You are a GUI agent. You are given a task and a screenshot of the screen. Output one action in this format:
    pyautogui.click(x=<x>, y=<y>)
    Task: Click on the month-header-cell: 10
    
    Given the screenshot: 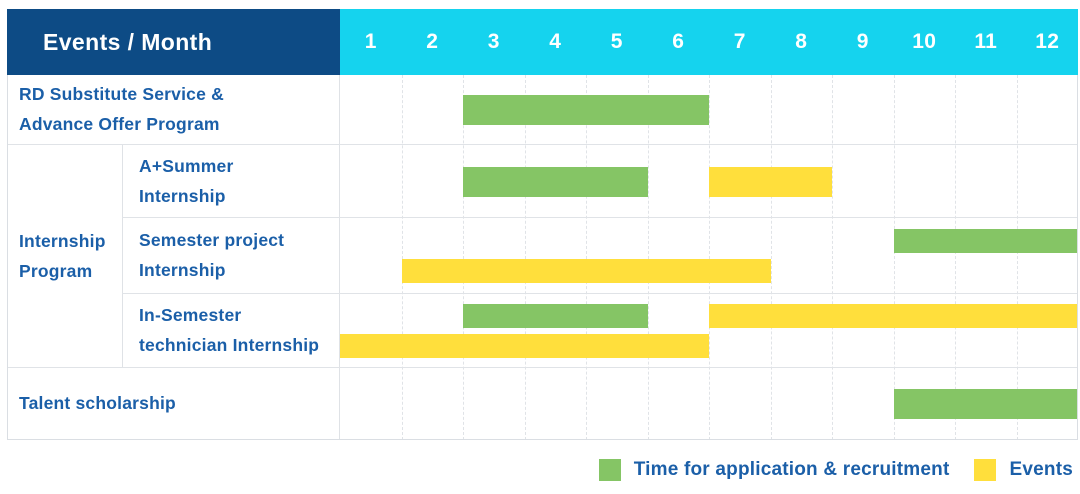 What is the action you would take?
    pyautogui.click(x=924, y=41)
    